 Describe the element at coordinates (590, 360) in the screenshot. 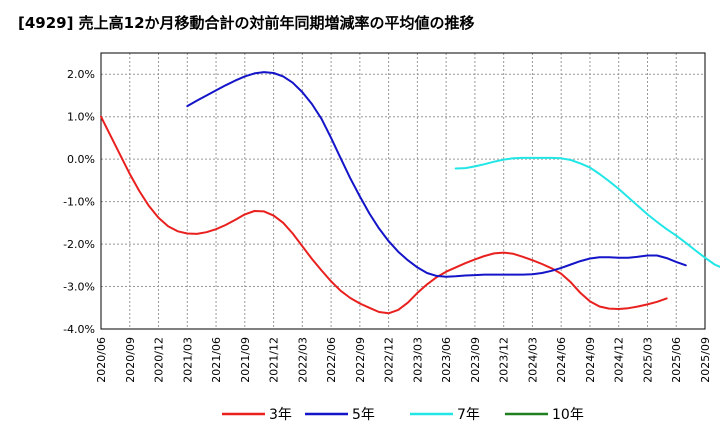

I see `x-tick-label: 2024/09` at that location.